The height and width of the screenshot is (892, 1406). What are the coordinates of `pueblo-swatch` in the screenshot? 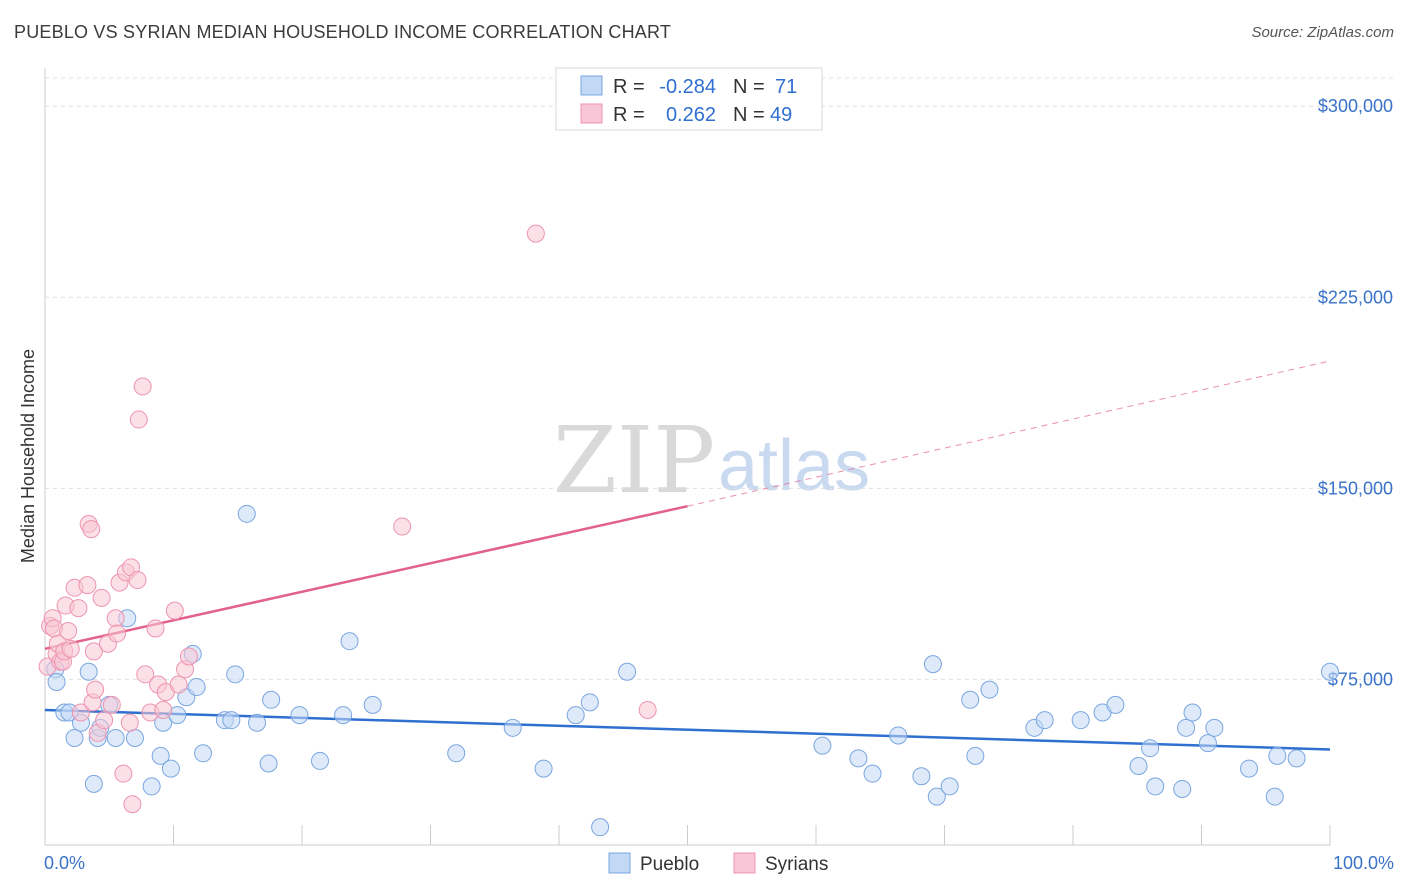 It's located at (591, 85).